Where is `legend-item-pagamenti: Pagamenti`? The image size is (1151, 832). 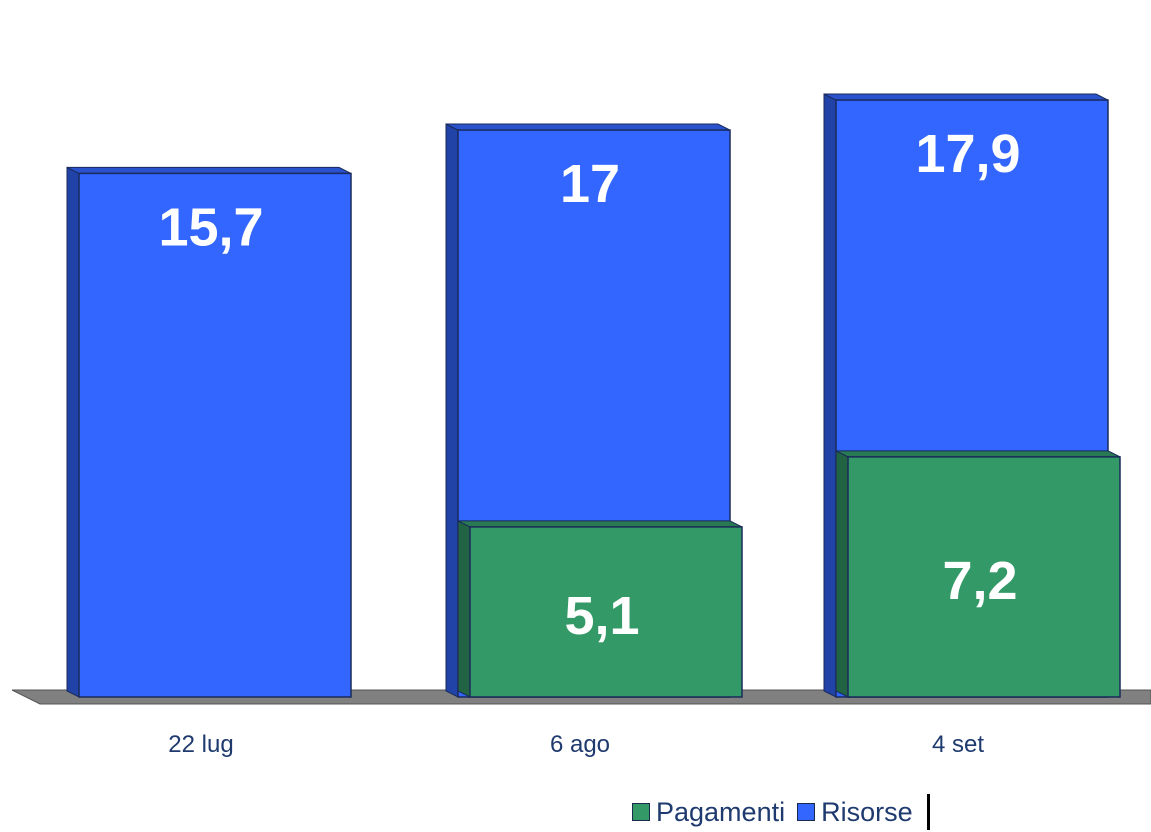 legend-item-pagamenti: Pagamenti is located at coordinates (708, 812).